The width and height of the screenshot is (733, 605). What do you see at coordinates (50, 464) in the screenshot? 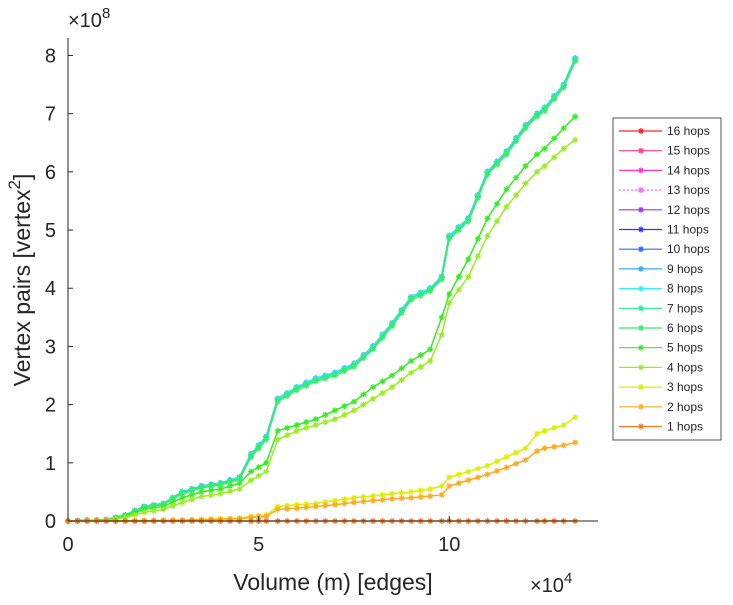
I see `y-tick-label: 1` at bounding box center [50, 464].